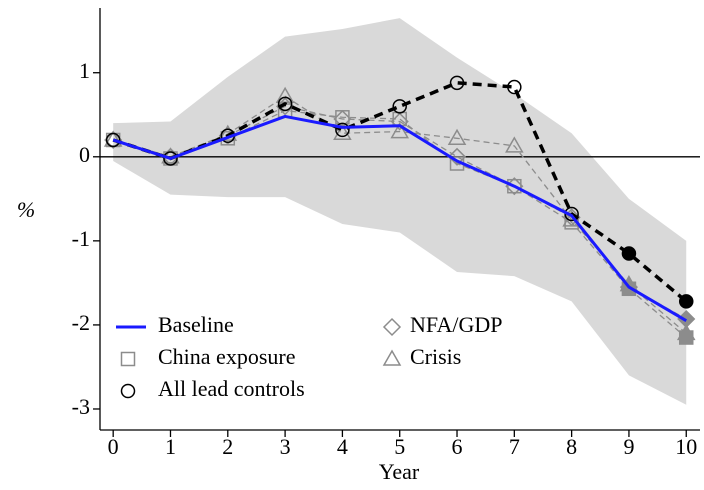 This screenshot has width=704, height=490. Describe the element at coordinates (81, 406) in the screenshot. I see `y-tick-label: -3` at that location.